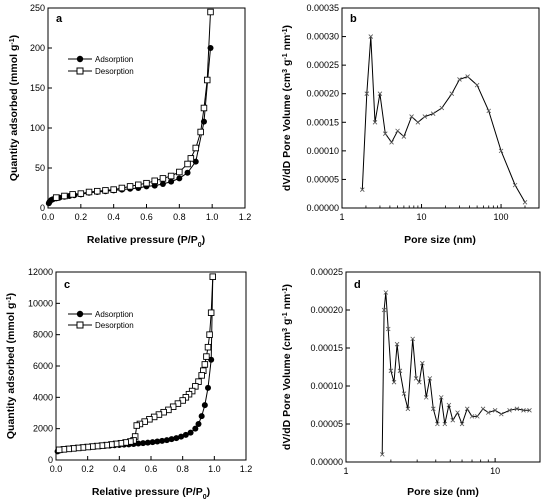 The height and width of the screenshot is (503, 550). I want to click on legend-adsorption-label: Adsorption, so click(114, 314).